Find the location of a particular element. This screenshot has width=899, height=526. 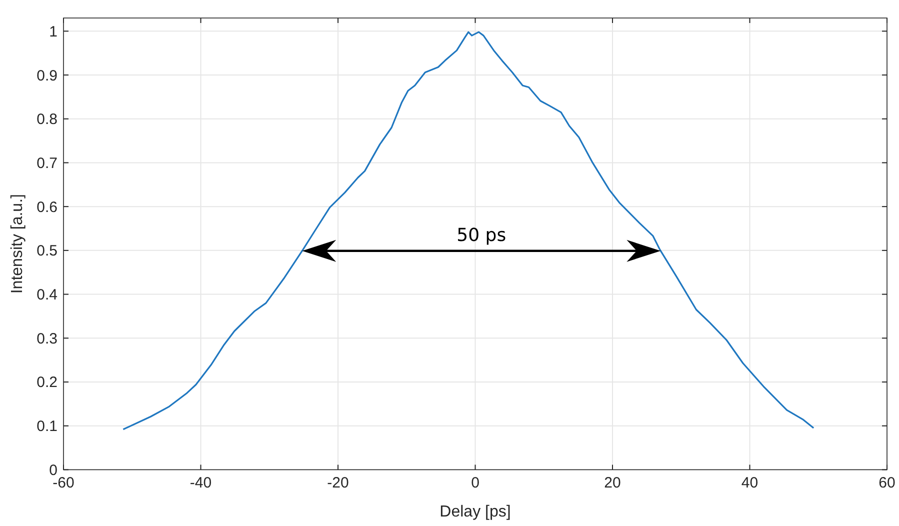

x-tick-label: 40 is located at coordinates (749, 483).